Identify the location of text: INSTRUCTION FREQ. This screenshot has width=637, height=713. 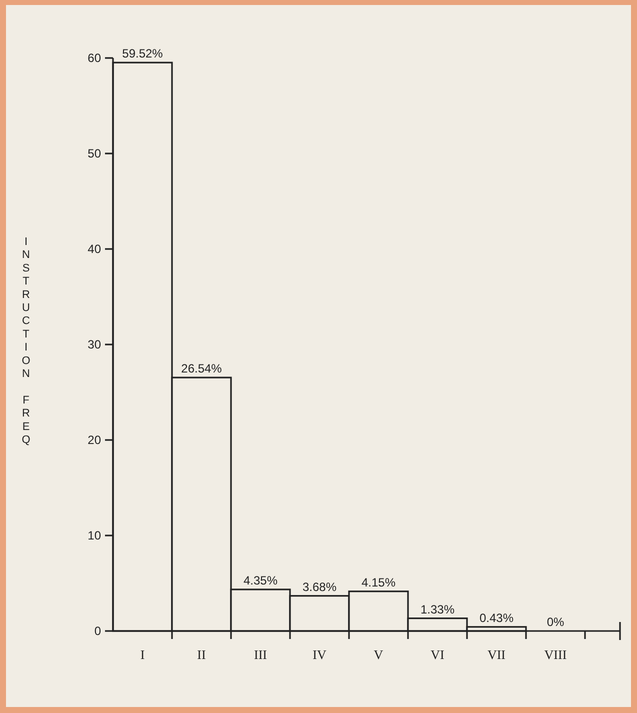
(26, 341).